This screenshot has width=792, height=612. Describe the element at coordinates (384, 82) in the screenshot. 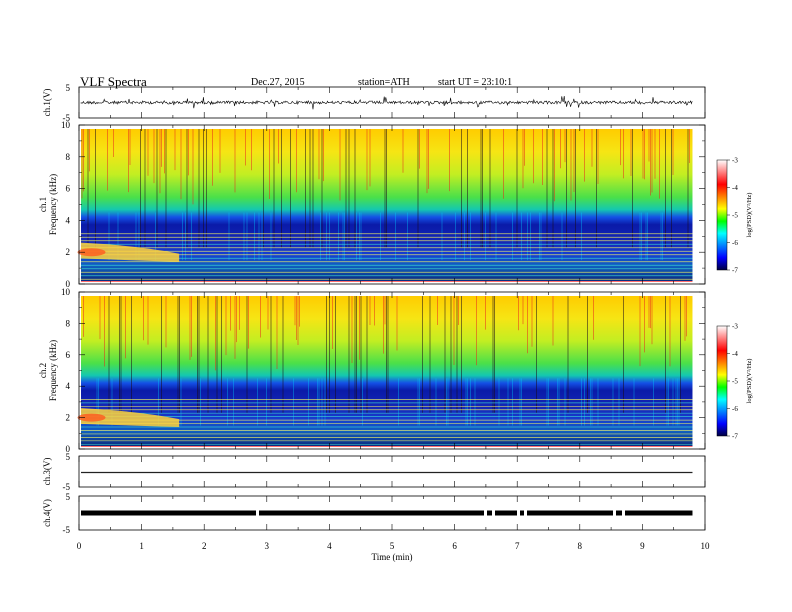

I see `station-label: station=ATH` at that location.